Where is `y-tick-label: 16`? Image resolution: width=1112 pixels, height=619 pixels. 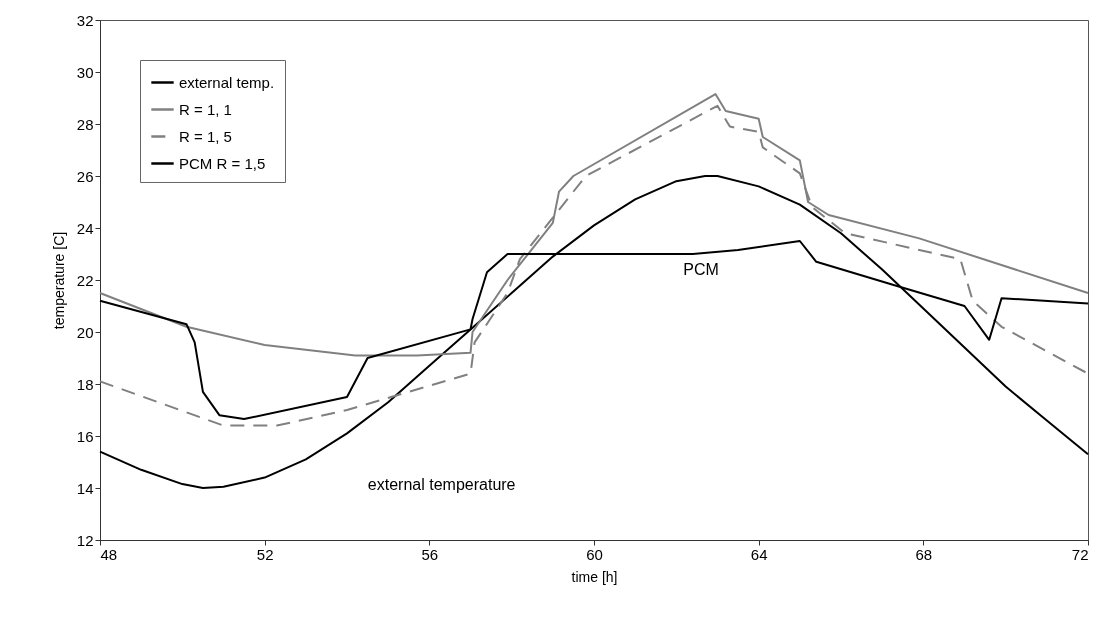 y-tick-label: 16 is located at coordinates (85, 436).